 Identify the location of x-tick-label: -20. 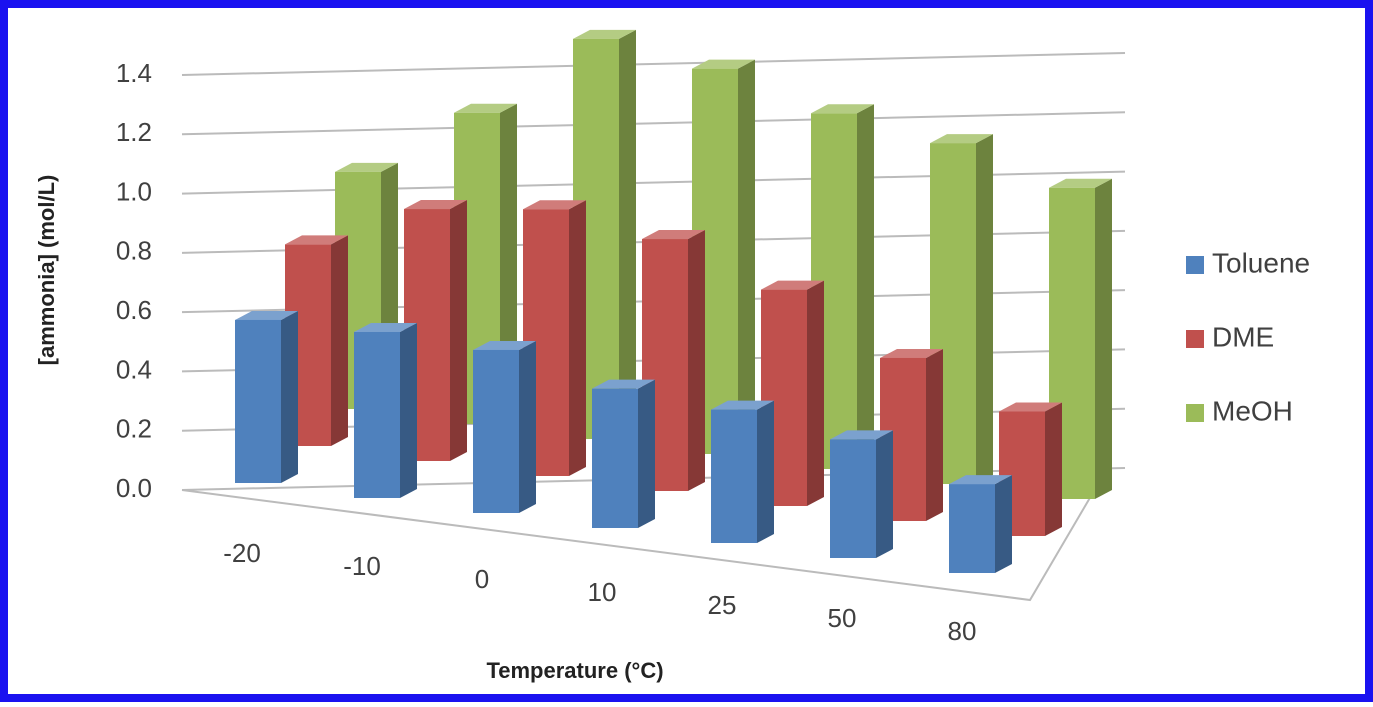
(242, 553).